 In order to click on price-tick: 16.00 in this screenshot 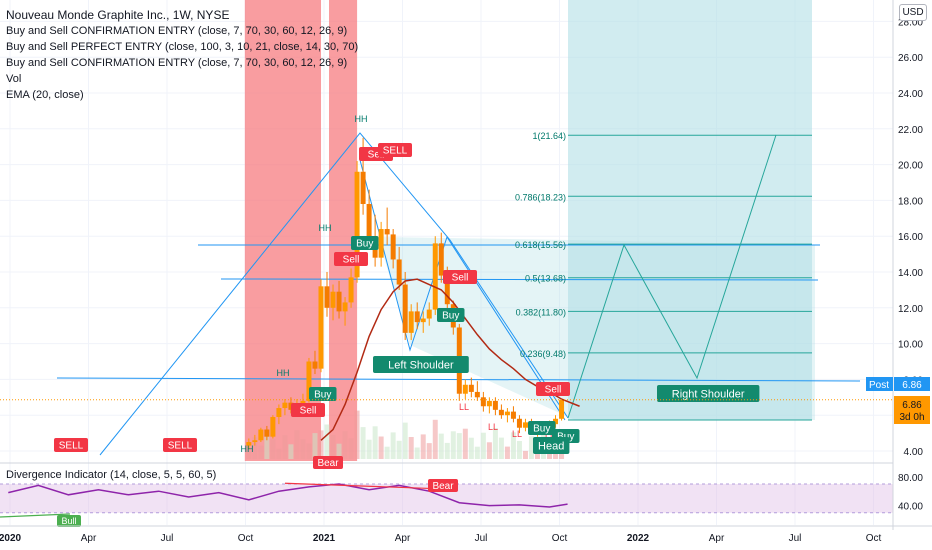, I will do `click(910, 237)`.